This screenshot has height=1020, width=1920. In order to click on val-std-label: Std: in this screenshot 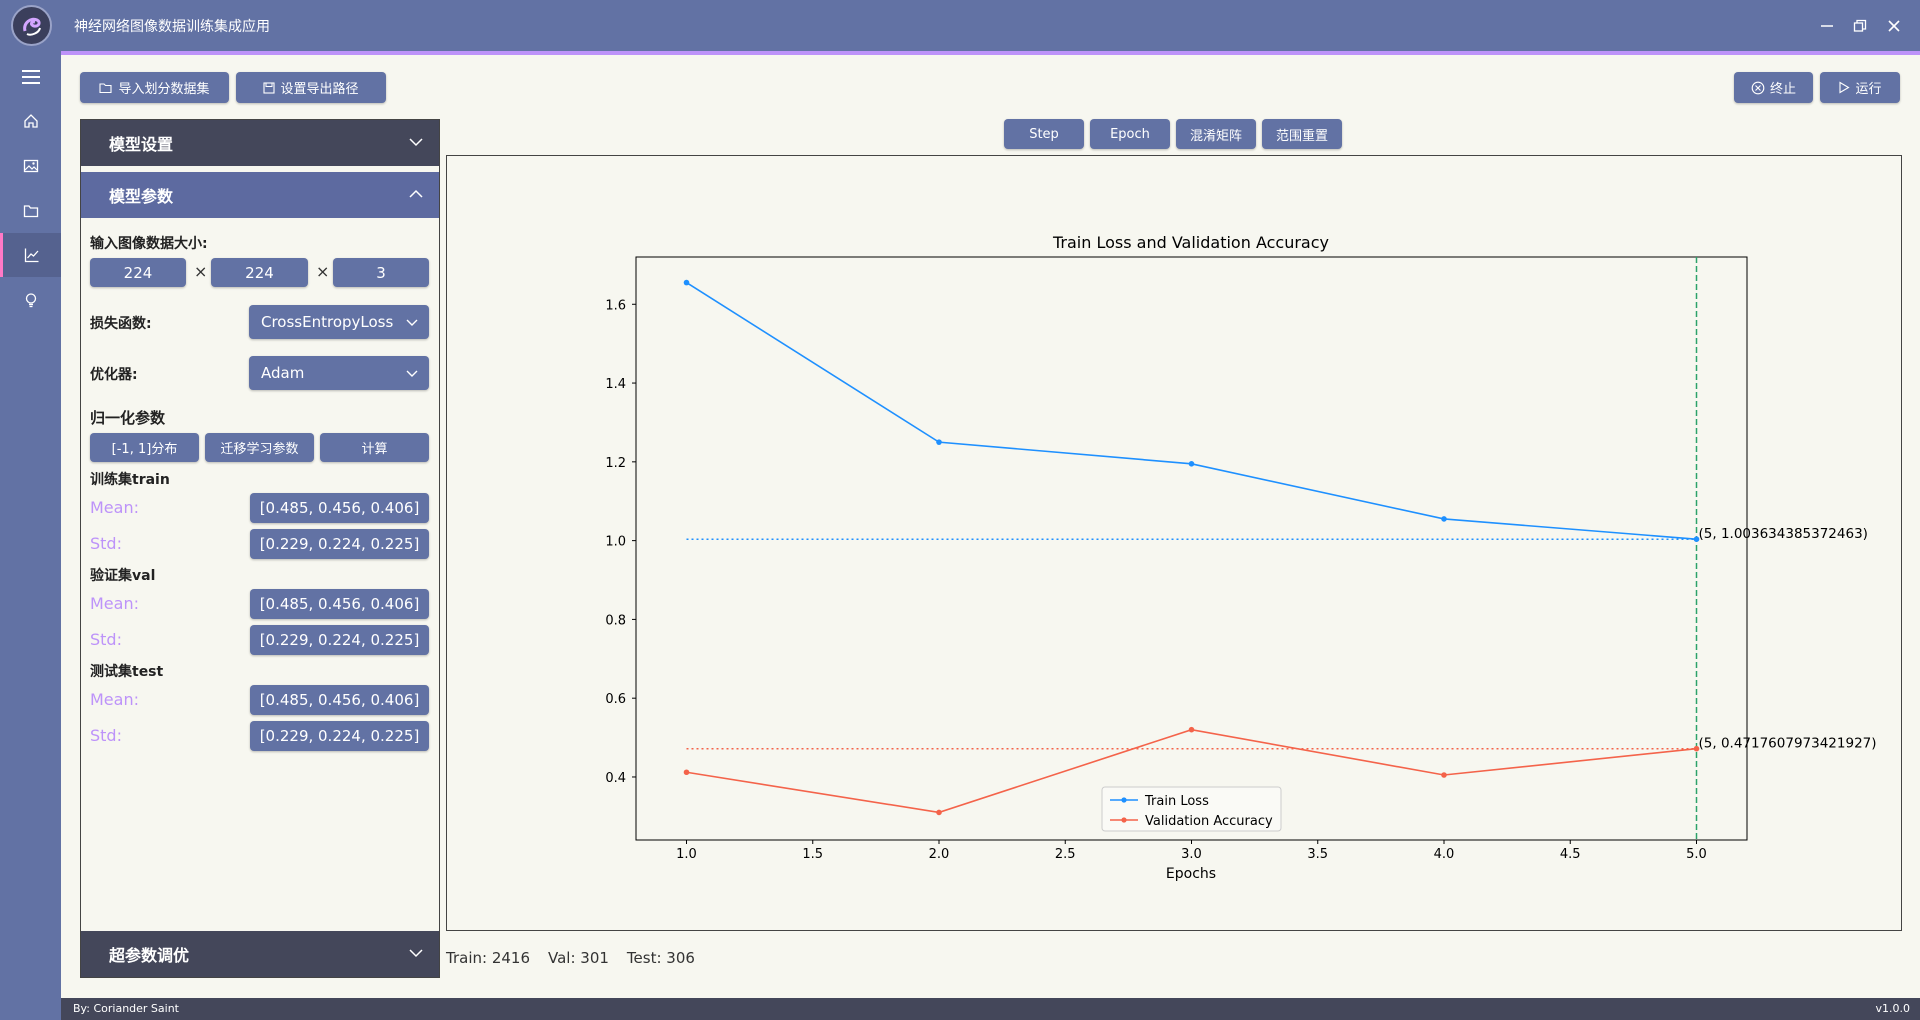, I will do `click(106, 639)`.